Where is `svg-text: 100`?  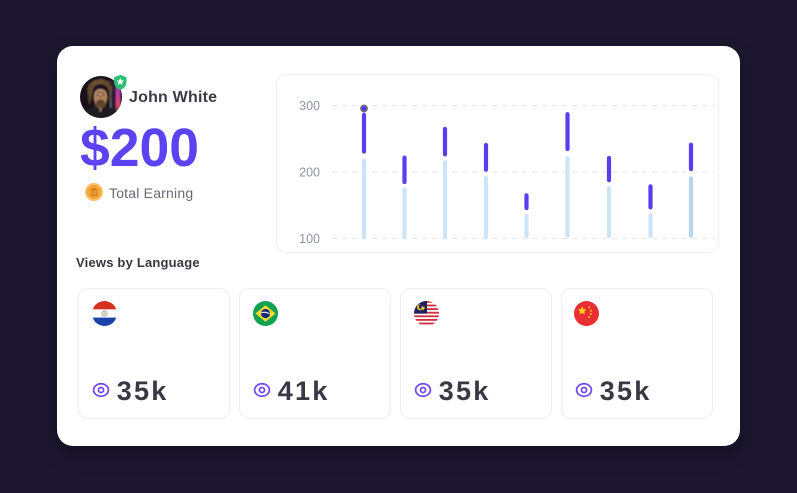 svg-text: 100 is located at coordinates (309, 239).